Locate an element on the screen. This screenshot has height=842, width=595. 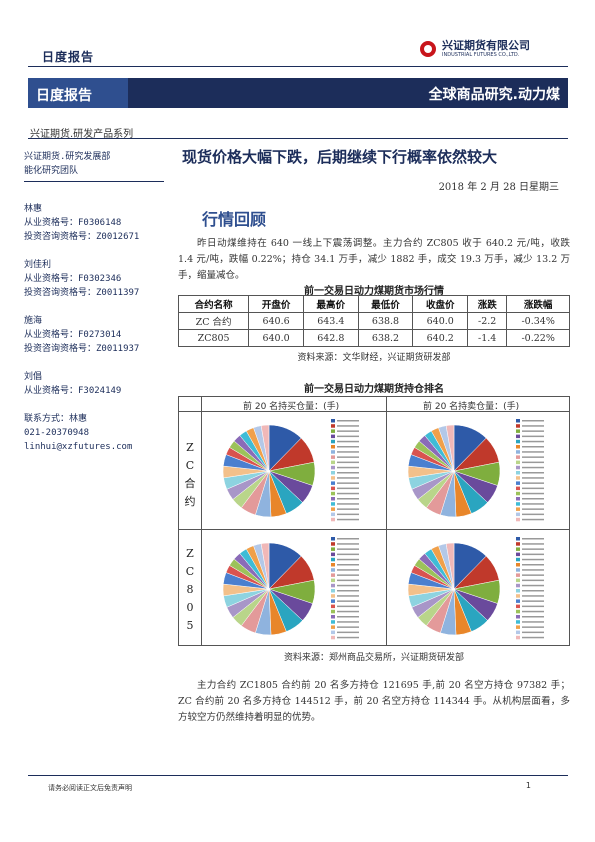
table-header-row: 合约名称 开盘价 最高价 最低价 收盘价 涨跌 涨跌幅 is located at coordinates (373, 304).